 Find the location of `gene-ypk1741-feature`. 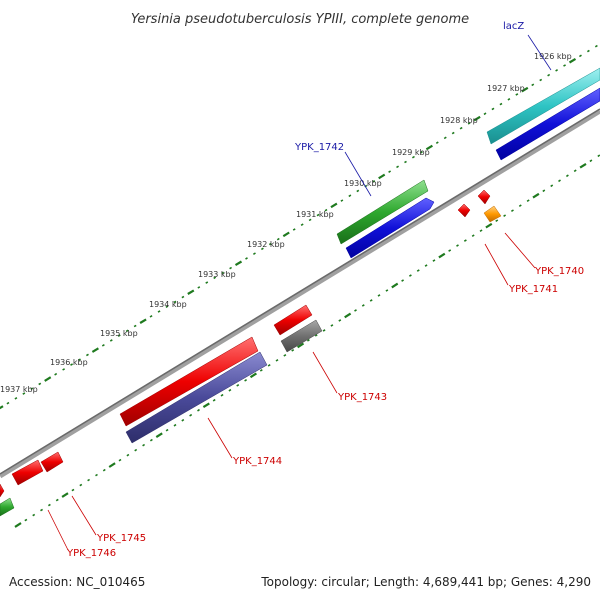

gene-ypk1741-feature is located at coordinates (464, 210).